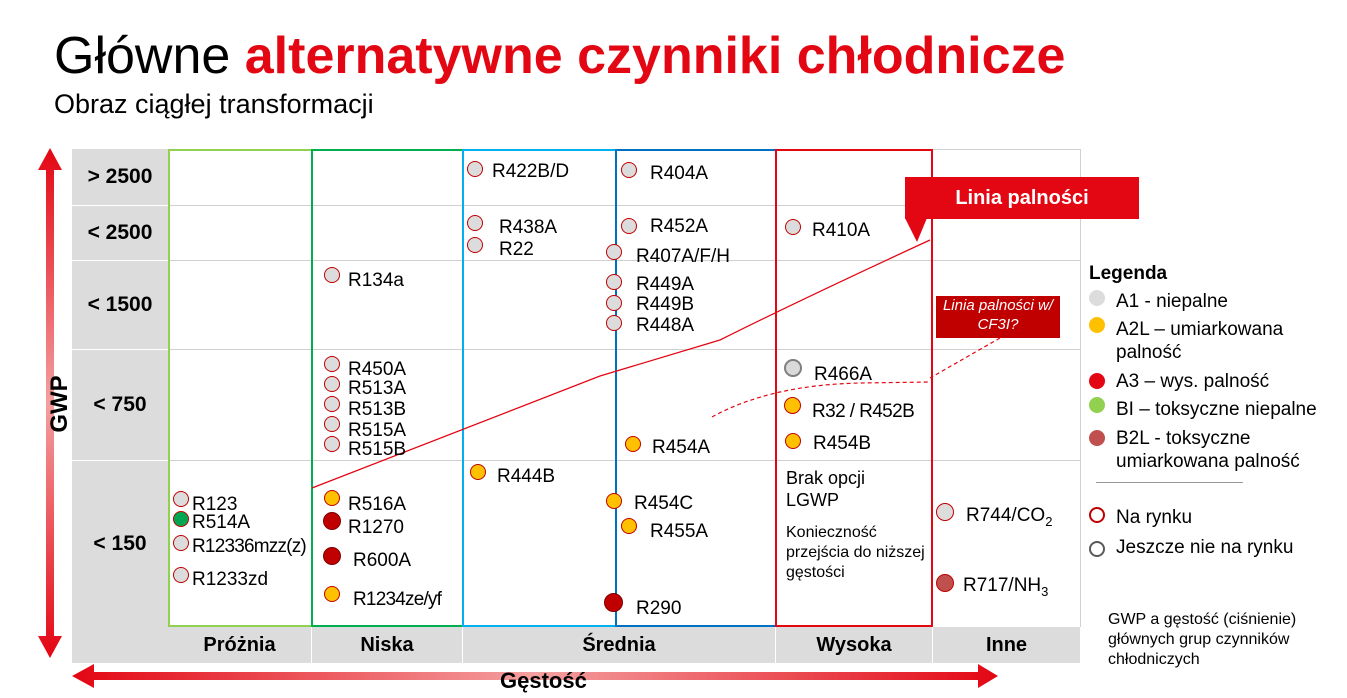 Image resolution: width=1347 pixels, height=698 pixels. What do you see at coordinates (659, 608) in the screenshot?
I see `label-R290: R290` at bounding box center [659, 608].